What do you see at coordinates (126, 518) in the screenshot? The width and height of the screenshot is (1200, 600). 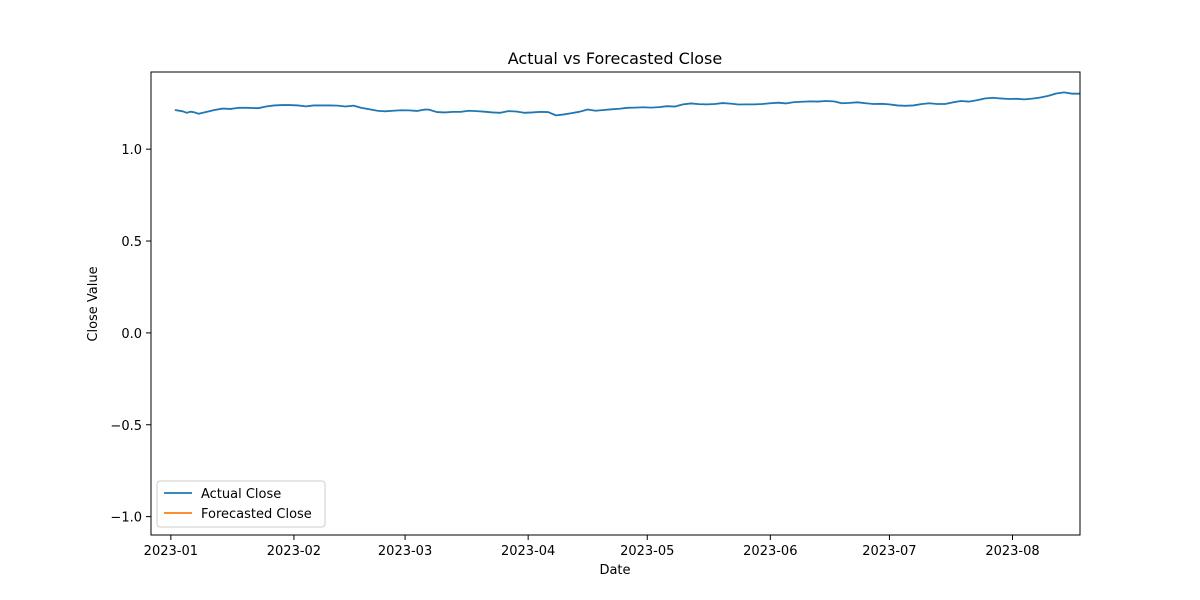 I see `y-tick-label-0: −1.0` at bounding box center [126, 518].